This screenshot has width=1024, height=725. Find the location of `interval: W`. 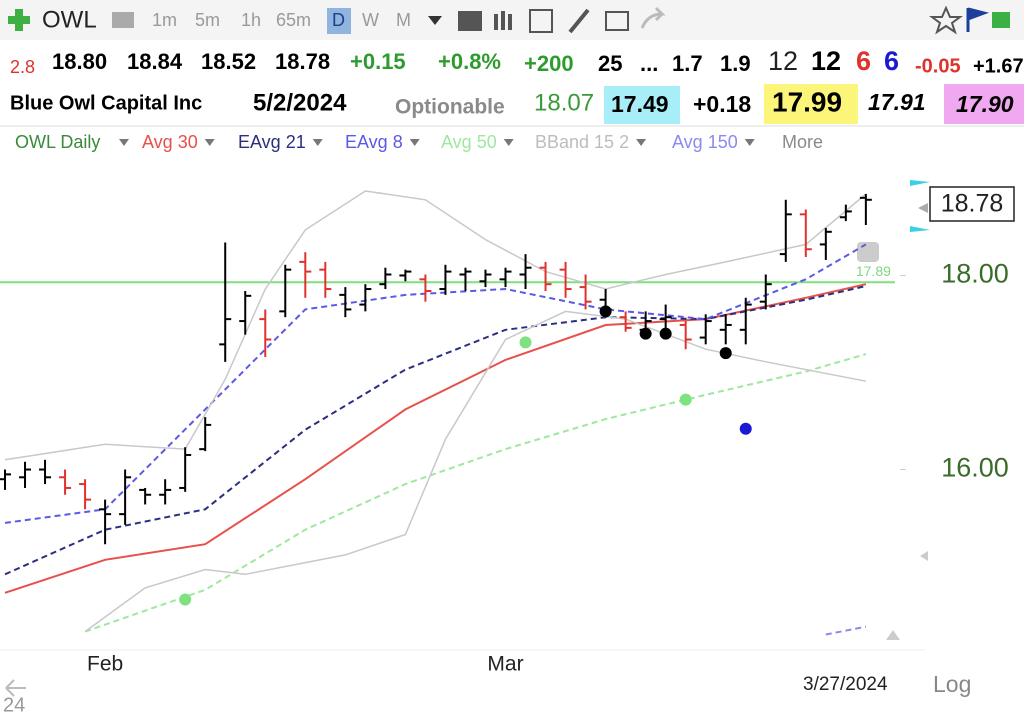

interval: W is located at coordinates (370, 20).